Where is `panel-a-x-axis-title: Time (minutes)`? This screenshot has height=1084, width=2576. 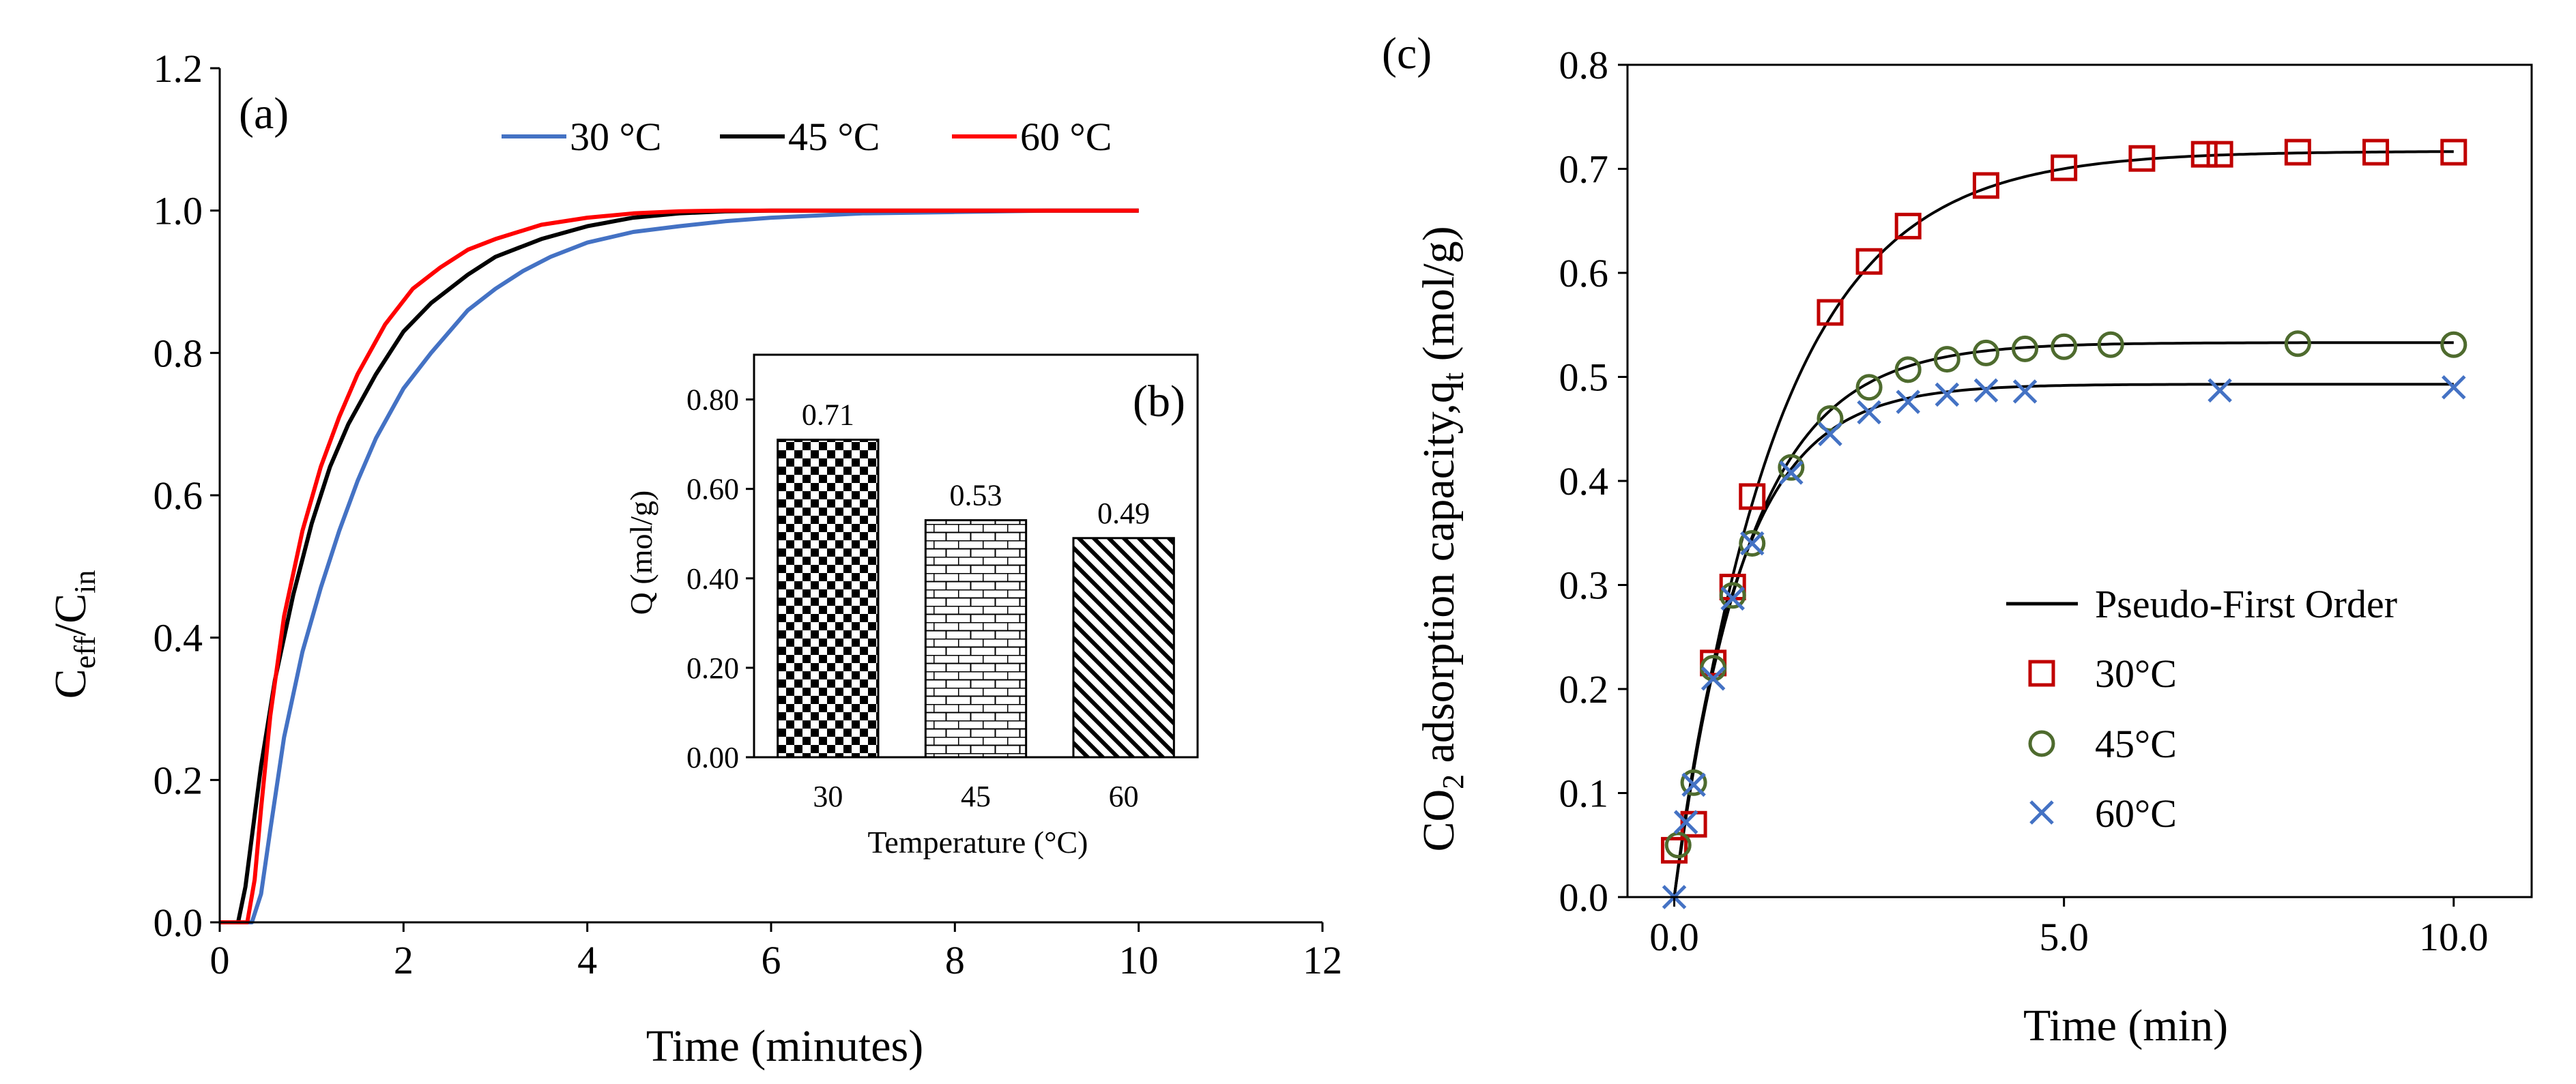 panel-a-x-axis-title: Time (minutes) is located at coordinates (784, 1046).